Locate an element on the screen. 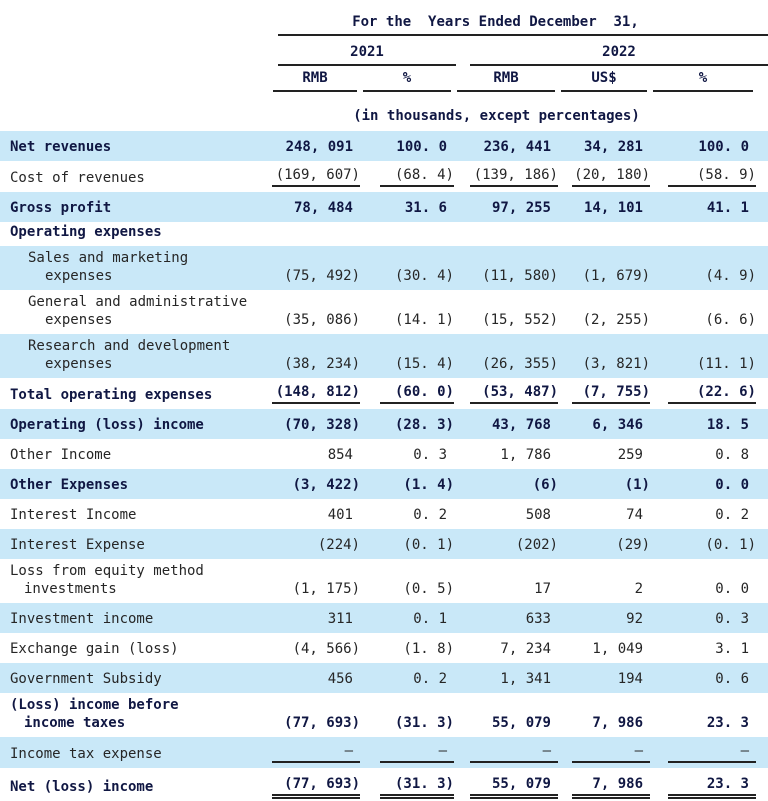 This screenshot has height=801, width=768. cell-2022-pct: 41. 1 is located at coordinates (709, 210).